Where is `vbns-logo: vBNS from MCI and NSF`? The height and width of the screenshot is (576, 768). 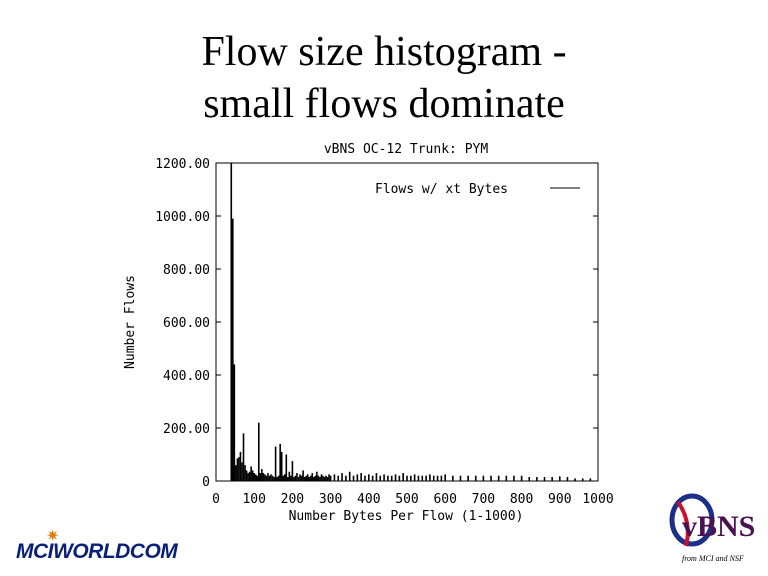 vbns-logo: vBNS from MCI and NSF is located at coordinates (710, 531).